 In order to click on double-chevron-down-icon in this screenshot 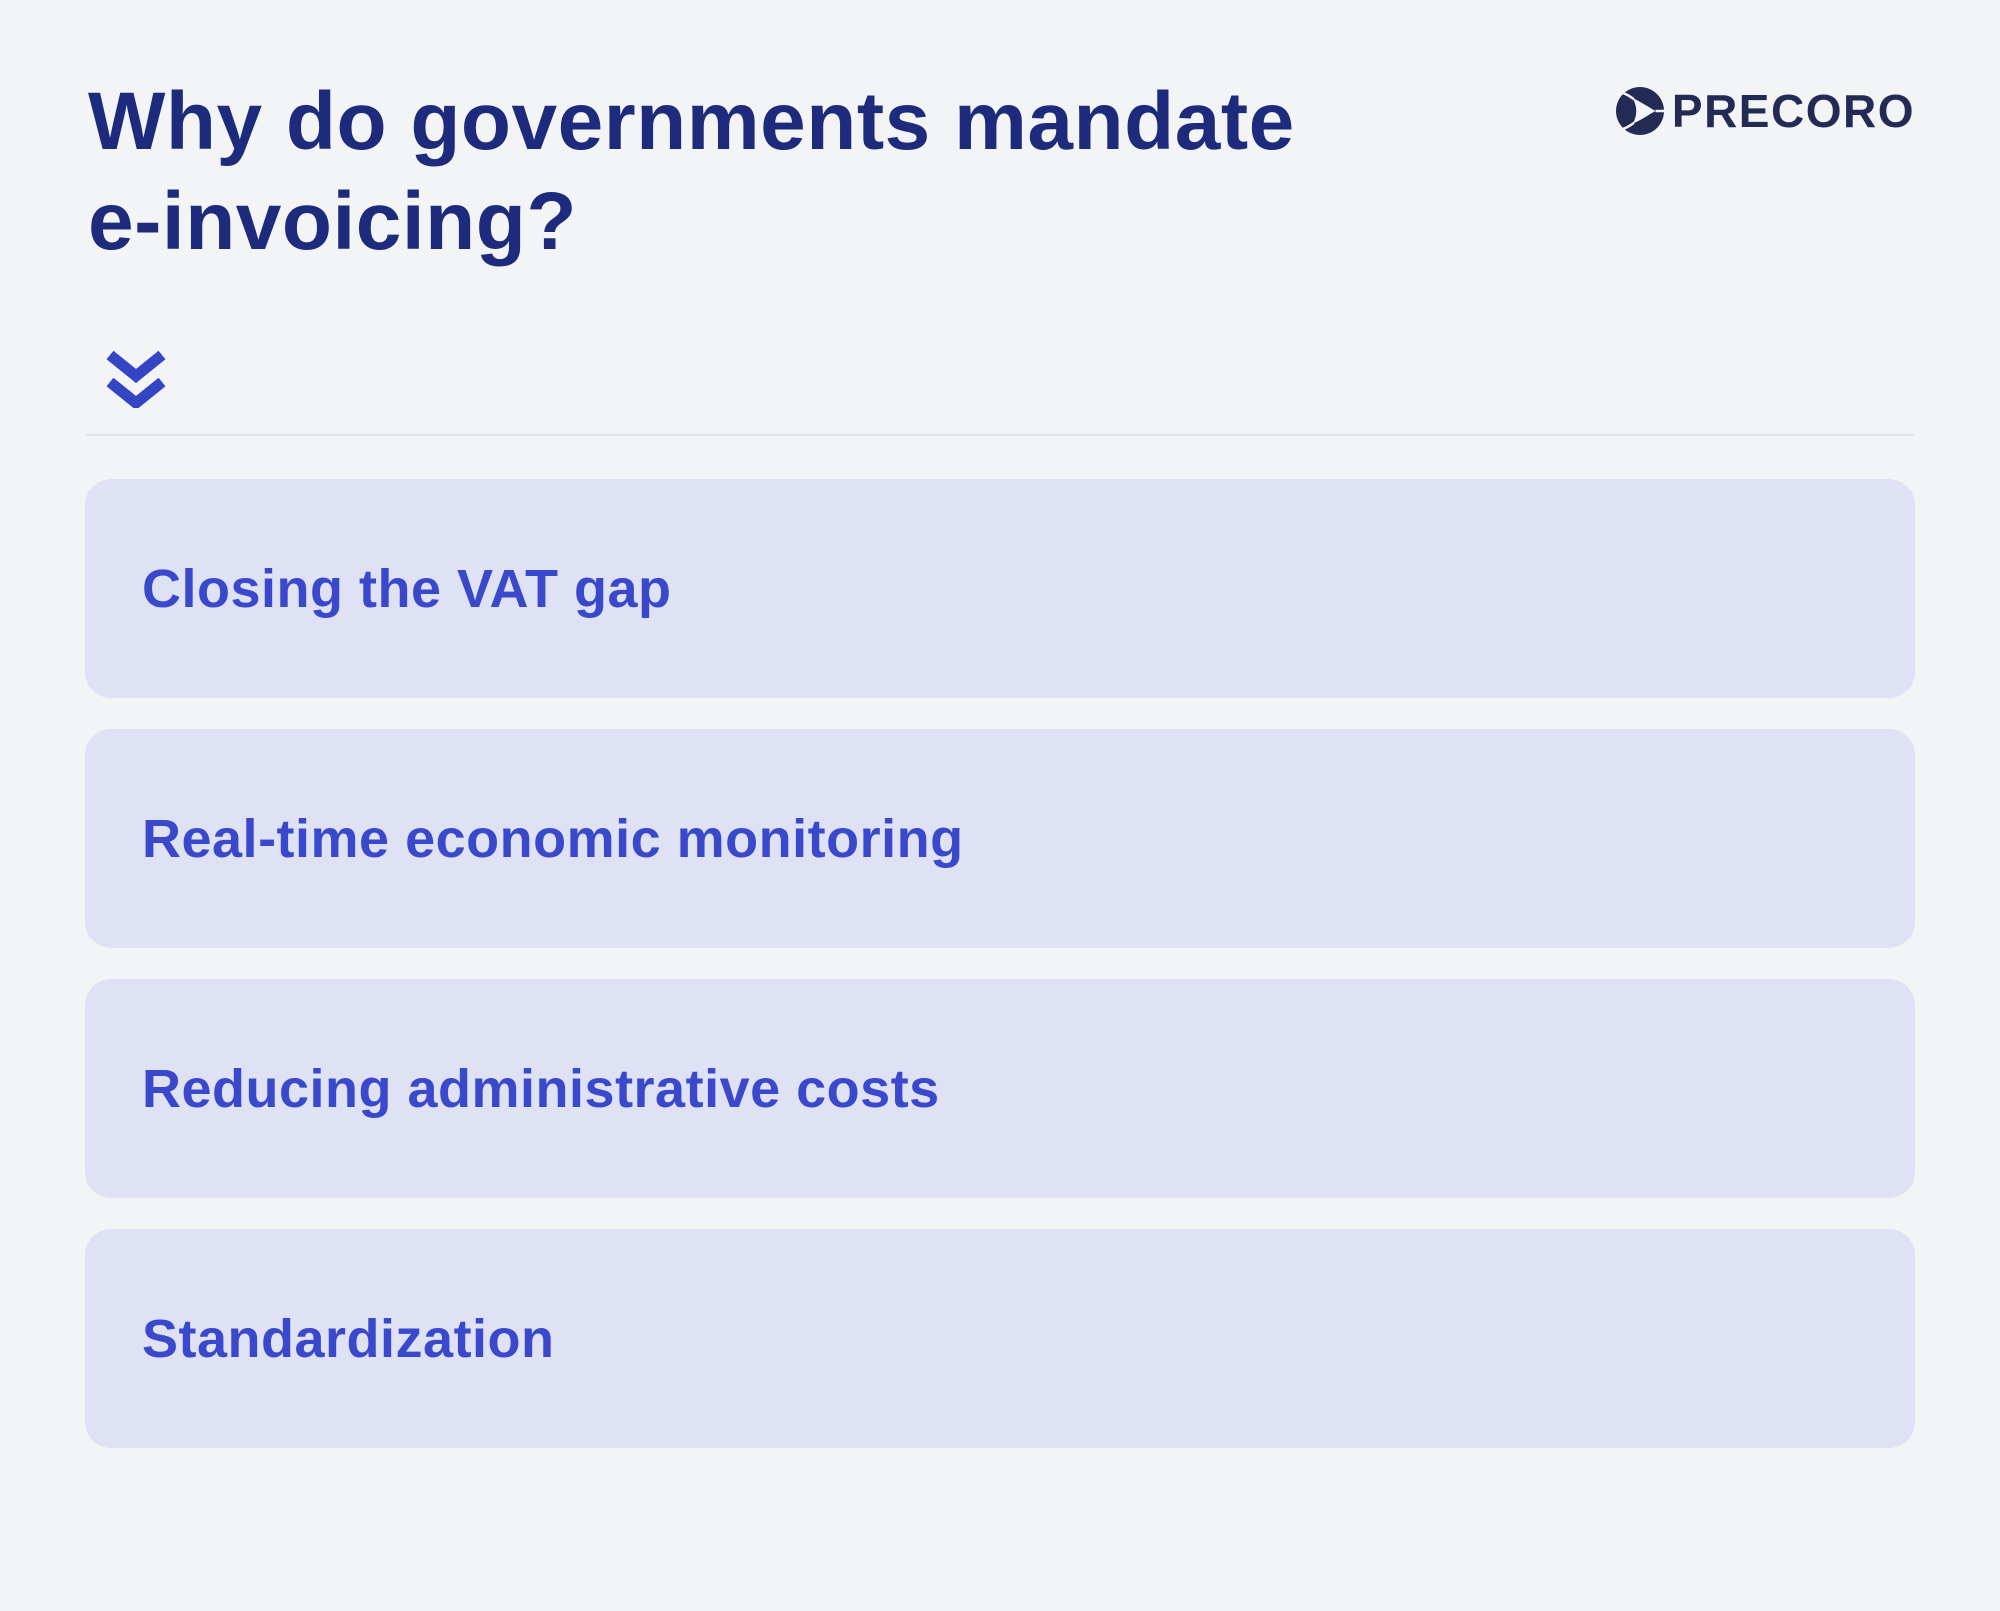, I will do `click(136, 379)`.